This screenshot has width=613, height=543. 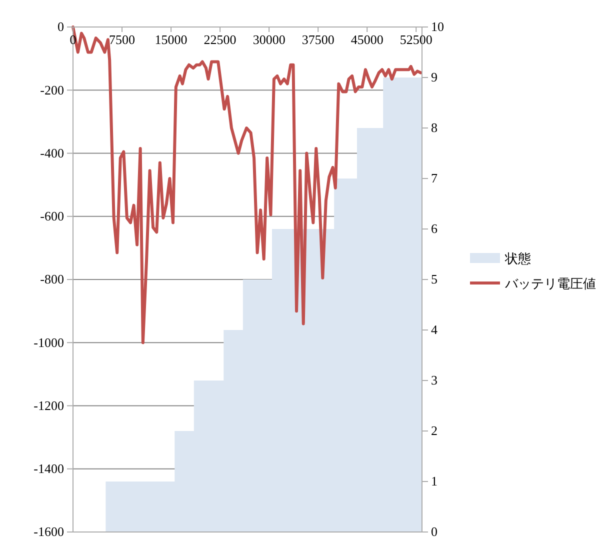 What do you see at coordinates (269, 40) in the screenshot?
I see `x-tick-label: 30000` at bounding box center [269, 40].